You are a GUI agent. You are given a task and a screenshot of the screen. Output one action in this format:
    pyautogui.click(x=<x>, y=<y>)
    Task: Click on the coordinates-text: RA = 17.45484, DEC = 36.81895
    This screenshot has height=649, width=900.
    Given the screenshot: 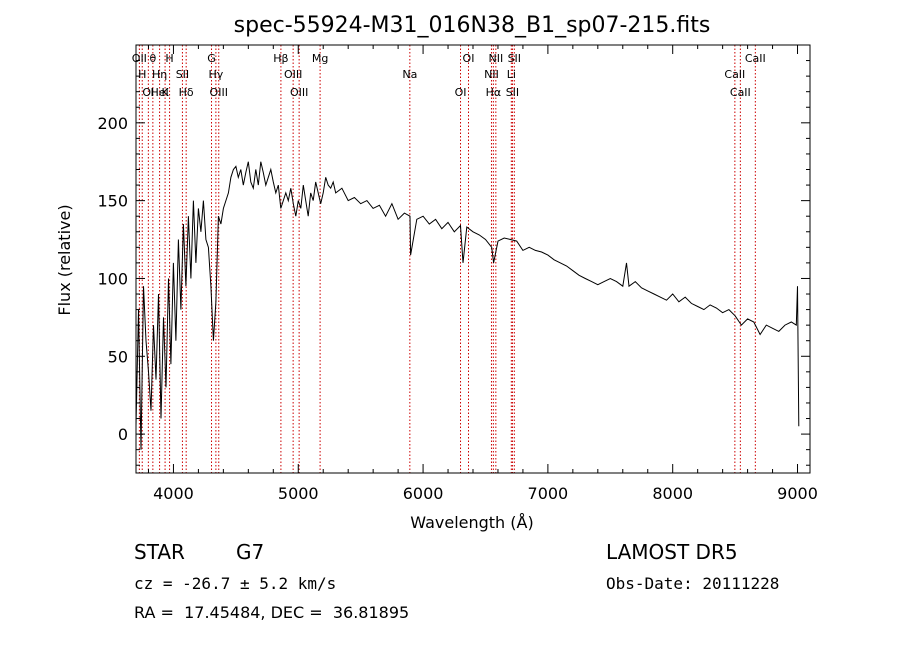 What is the action you would take?
    pyautogui.click(x=272, y=612)
    